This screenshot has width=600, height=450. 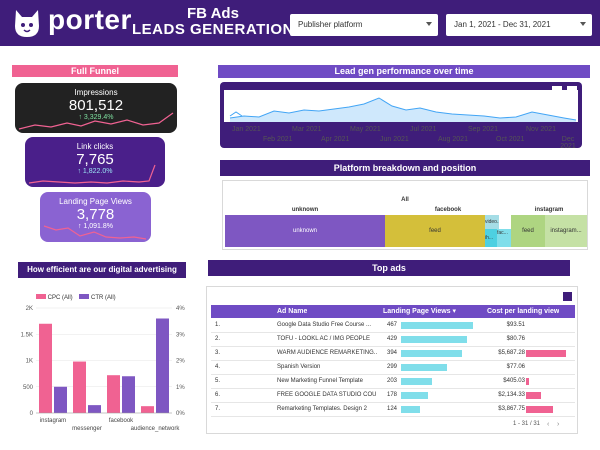 What do you see at coordinates (548, 424) in the screenshot?
I see `pagination-prev-icon: ‹` at bounding box center [548, 424].